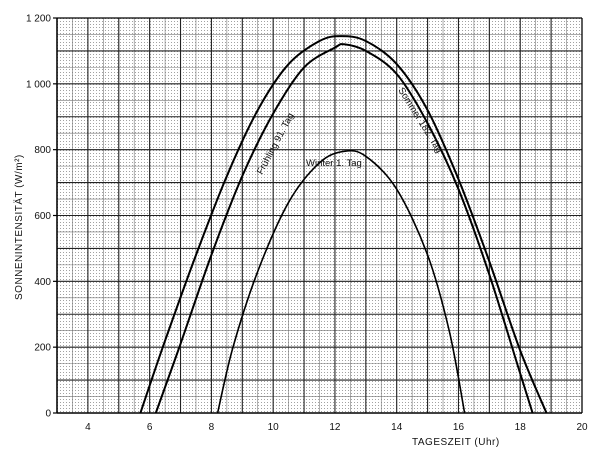 The image size is (600, 462). I want to click on y-tick-label: 1 000, so click(38, 84).